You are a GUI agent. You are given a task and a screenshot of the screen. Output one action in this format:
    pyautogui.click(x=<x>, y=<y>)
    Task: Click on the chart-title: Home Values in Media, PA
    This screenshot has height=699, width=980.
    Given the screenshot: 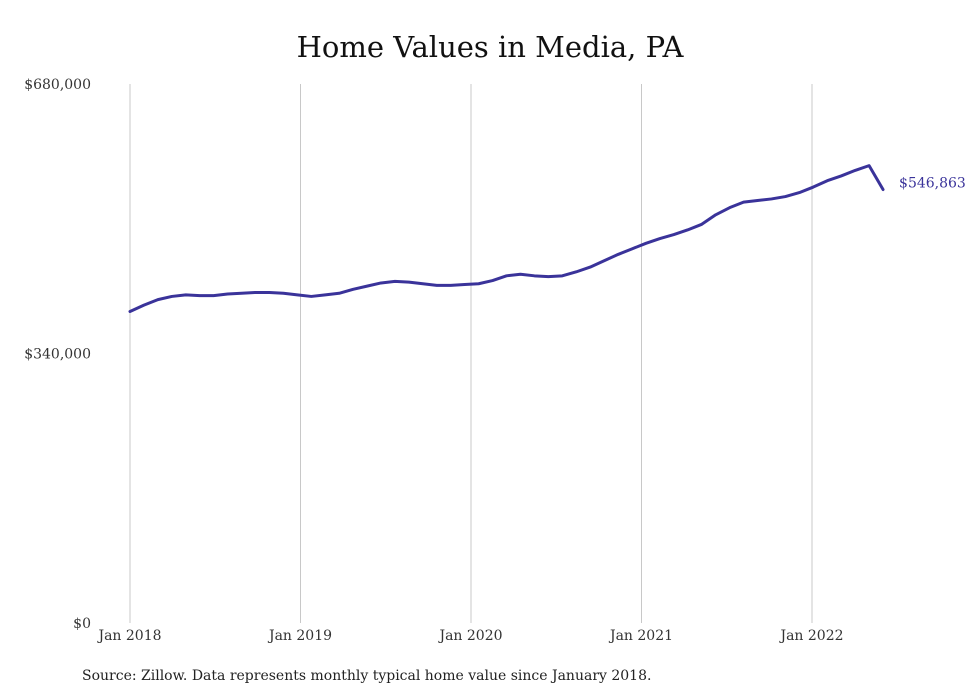 What is the action you would take?
    pyautogui.click(x=490, y=47)
    